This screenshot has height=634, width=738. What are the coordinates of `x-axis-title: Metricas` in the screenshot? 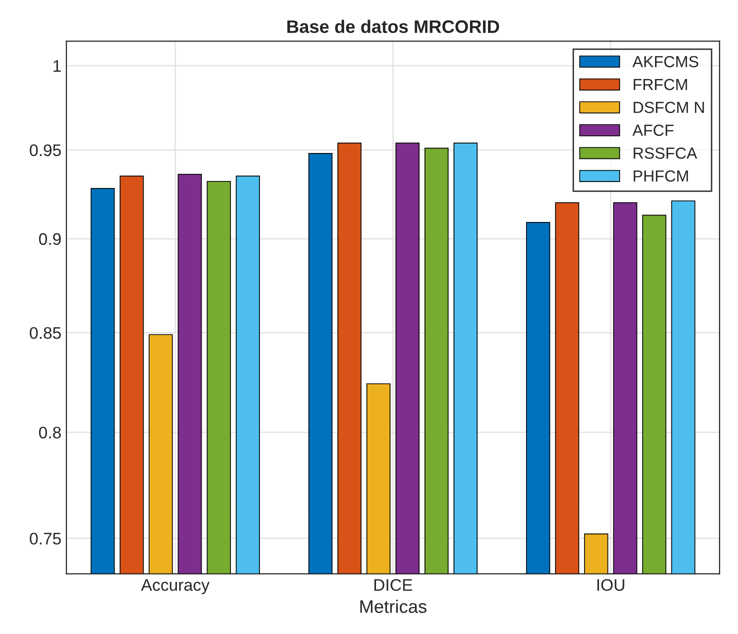 It's located at (393, 606).